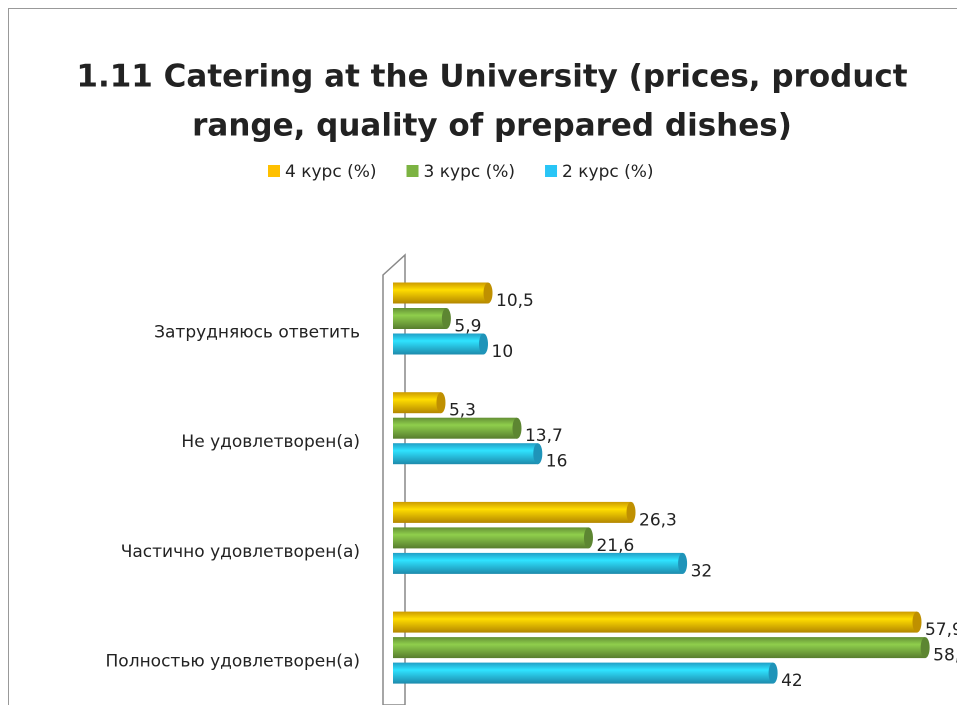 The height and width of the screenshot is (705, 957). I want to click on category-label: Полностью удовлетворен(а), so click(233, 662).